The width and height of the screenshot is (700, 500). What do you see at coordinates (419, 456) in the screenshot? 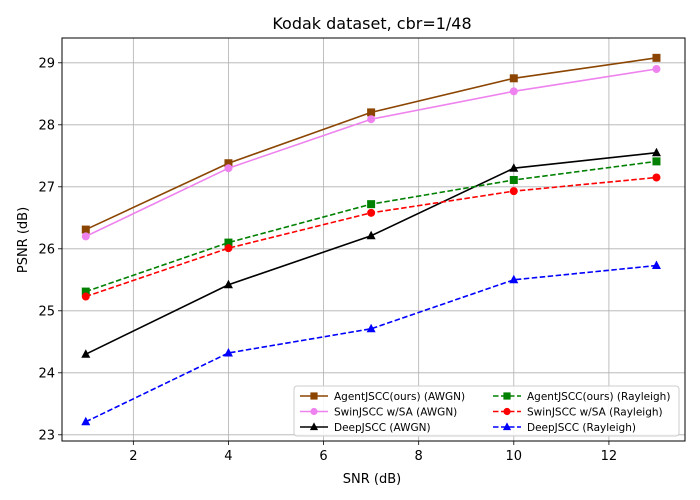
I see `x-tick-label: 8` at bounding box center [419, 456].